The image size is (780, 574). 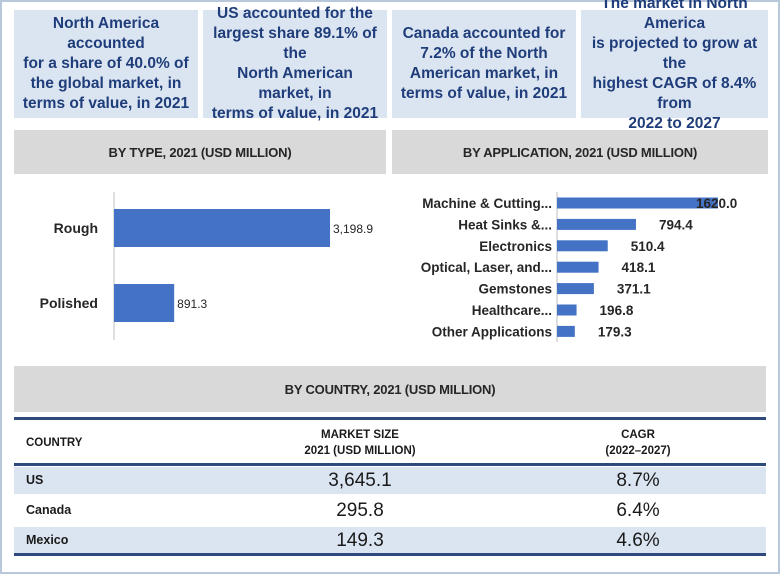 I want to click on table-bottom-rule, so click(x=390, y=554).